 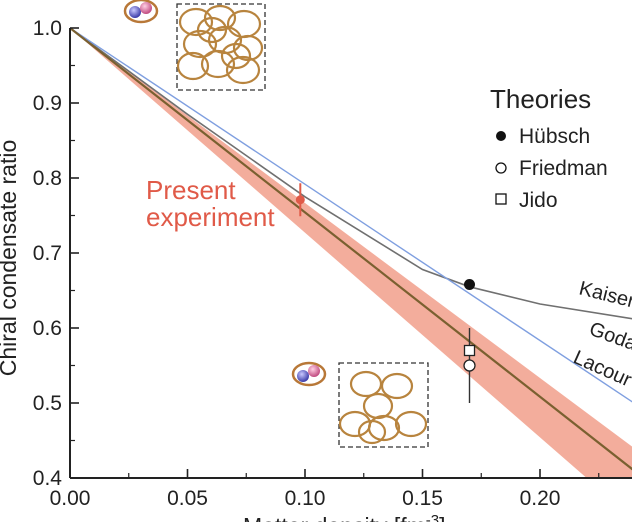 I want to click on y-tick-label: 0.6, so click(x=47, y=328).